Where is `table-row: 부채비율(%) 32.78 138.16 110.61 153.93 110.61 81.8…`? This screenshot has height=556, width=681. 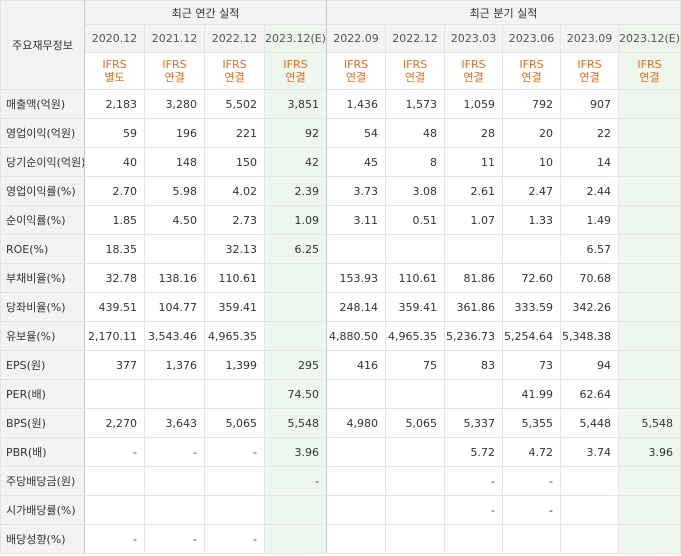 table-row: 부채비율(%) 32.78 138.16 110.61 153.93 110.61 81.8… is located at coordinates (340, 278).